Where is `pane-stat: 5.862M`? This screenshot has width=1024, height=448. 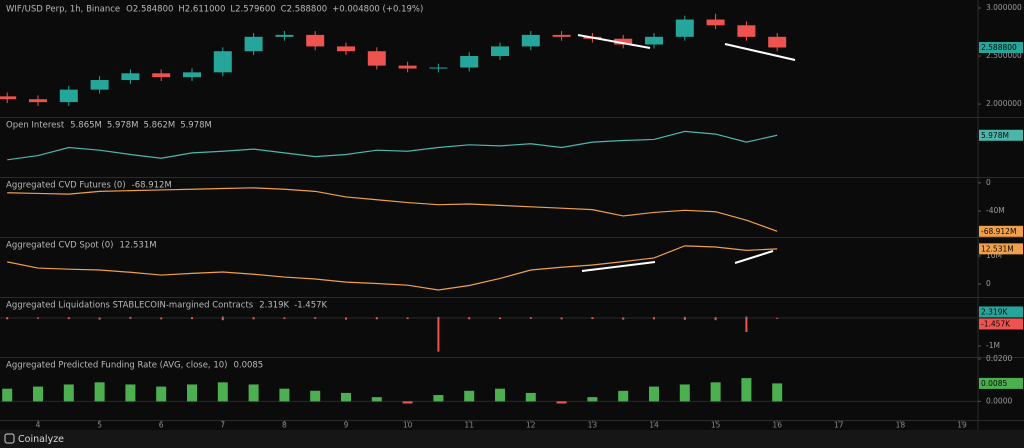
pane-stat: 5.862M is located at coordinates (160, 126).